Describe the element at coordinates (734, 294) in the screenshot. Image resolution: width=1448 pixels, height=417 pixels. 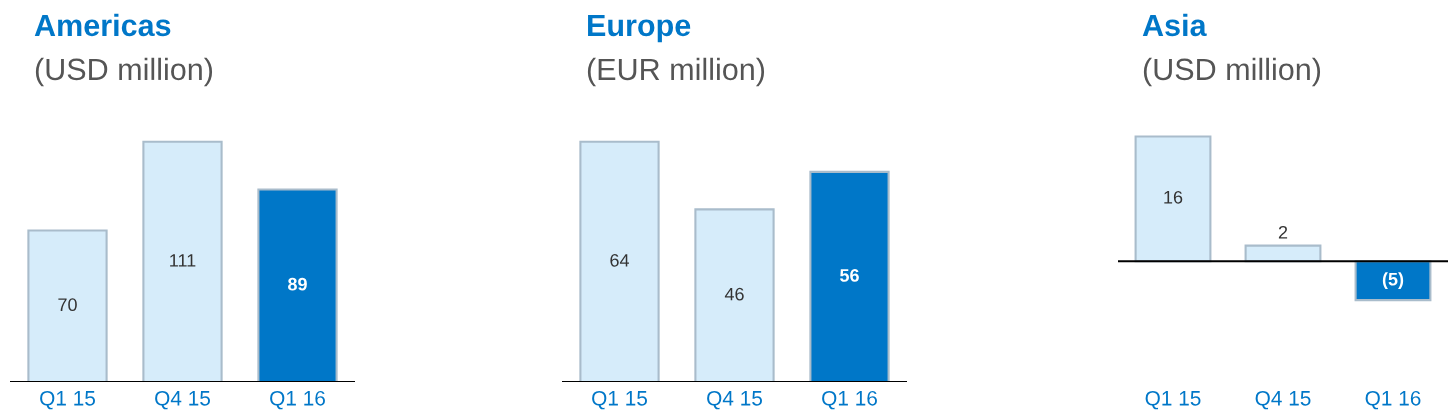
I see `data-label: 46` at that location.